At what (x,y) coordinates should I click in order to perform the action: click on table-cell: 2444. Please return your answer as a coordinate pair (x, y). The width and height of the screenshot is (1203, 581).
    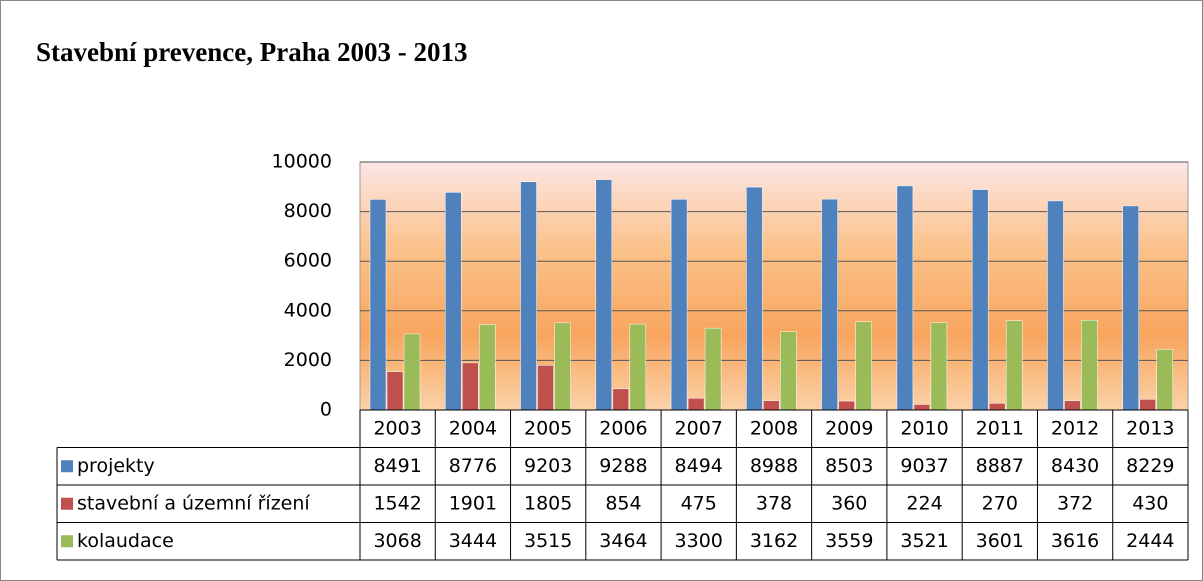
    Looking at the image, I should click on (1150, 541).